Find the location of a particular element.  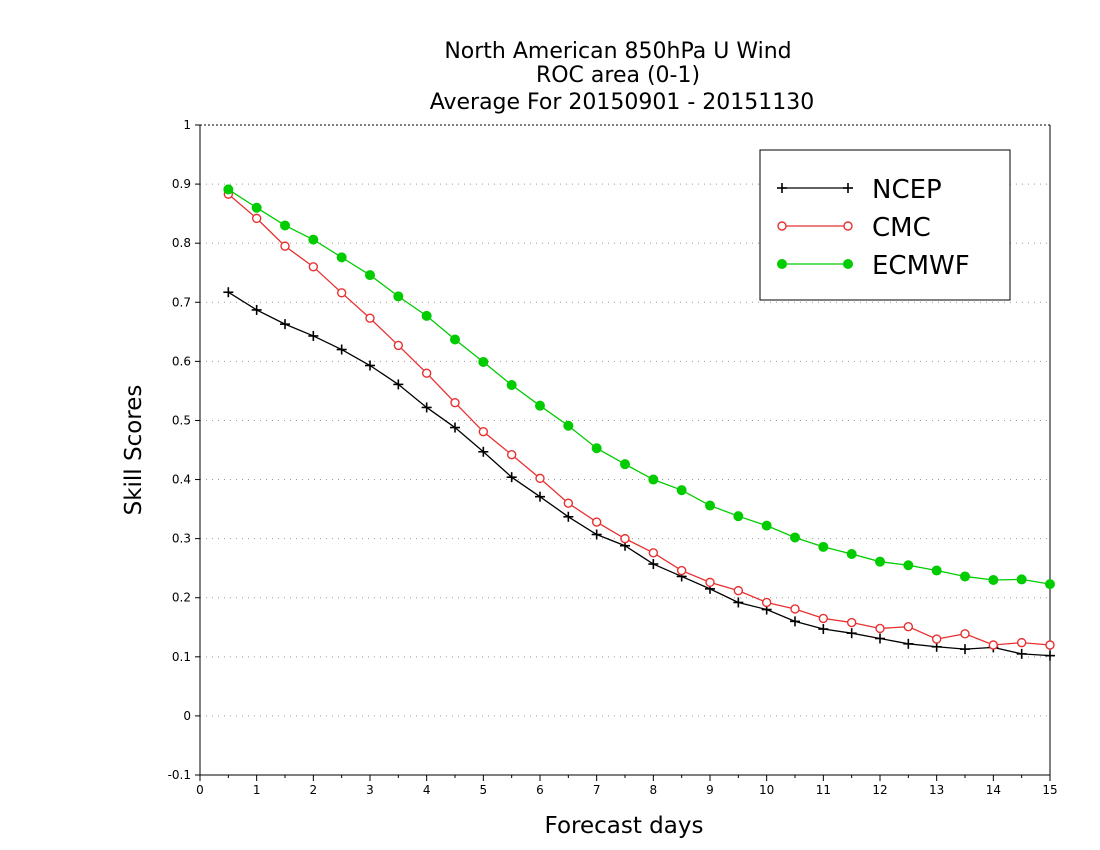

y-tick-label: 0.5 is located at coordinates (181, 420).